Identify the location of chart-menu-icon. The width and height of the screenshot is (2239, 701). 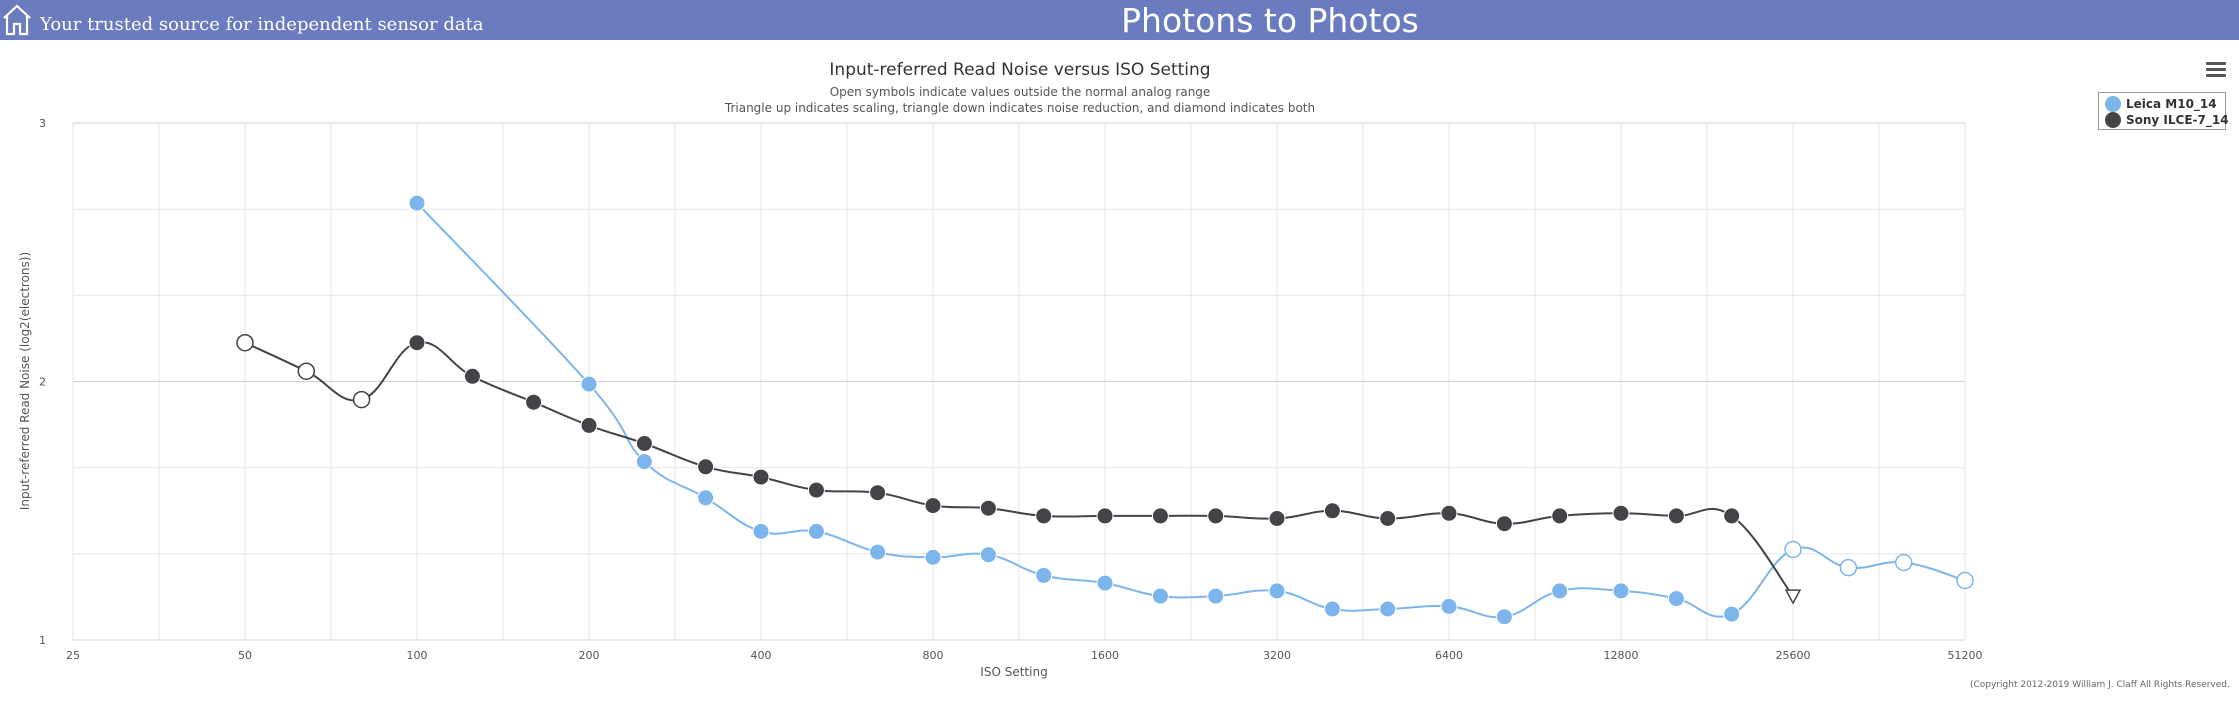
(2216, 71).